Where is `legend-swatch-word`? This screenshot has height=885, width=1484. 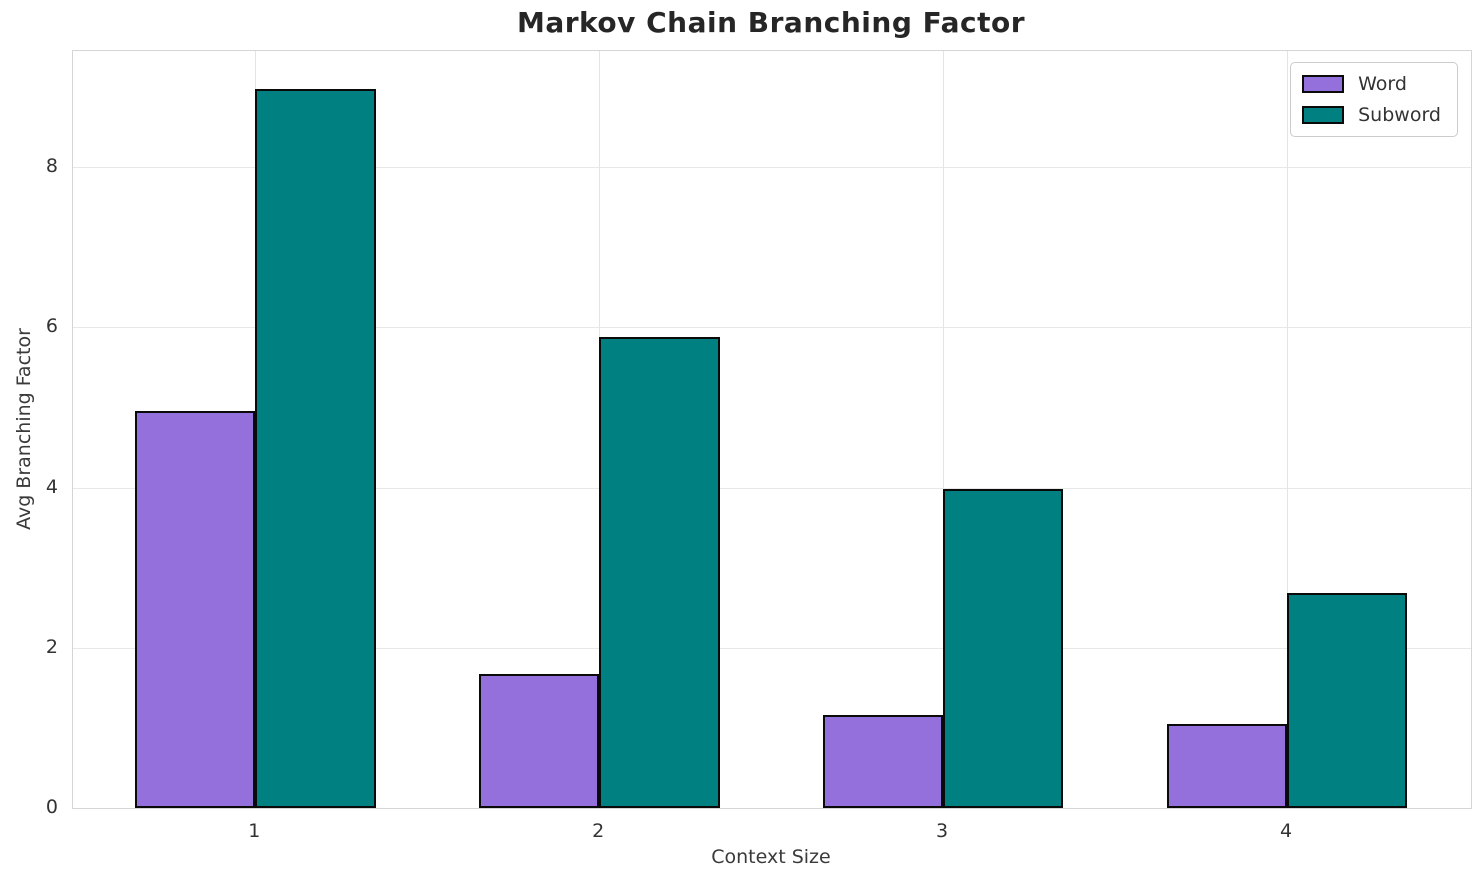
legend-swatch-word is located at coordinates (1323, 84).